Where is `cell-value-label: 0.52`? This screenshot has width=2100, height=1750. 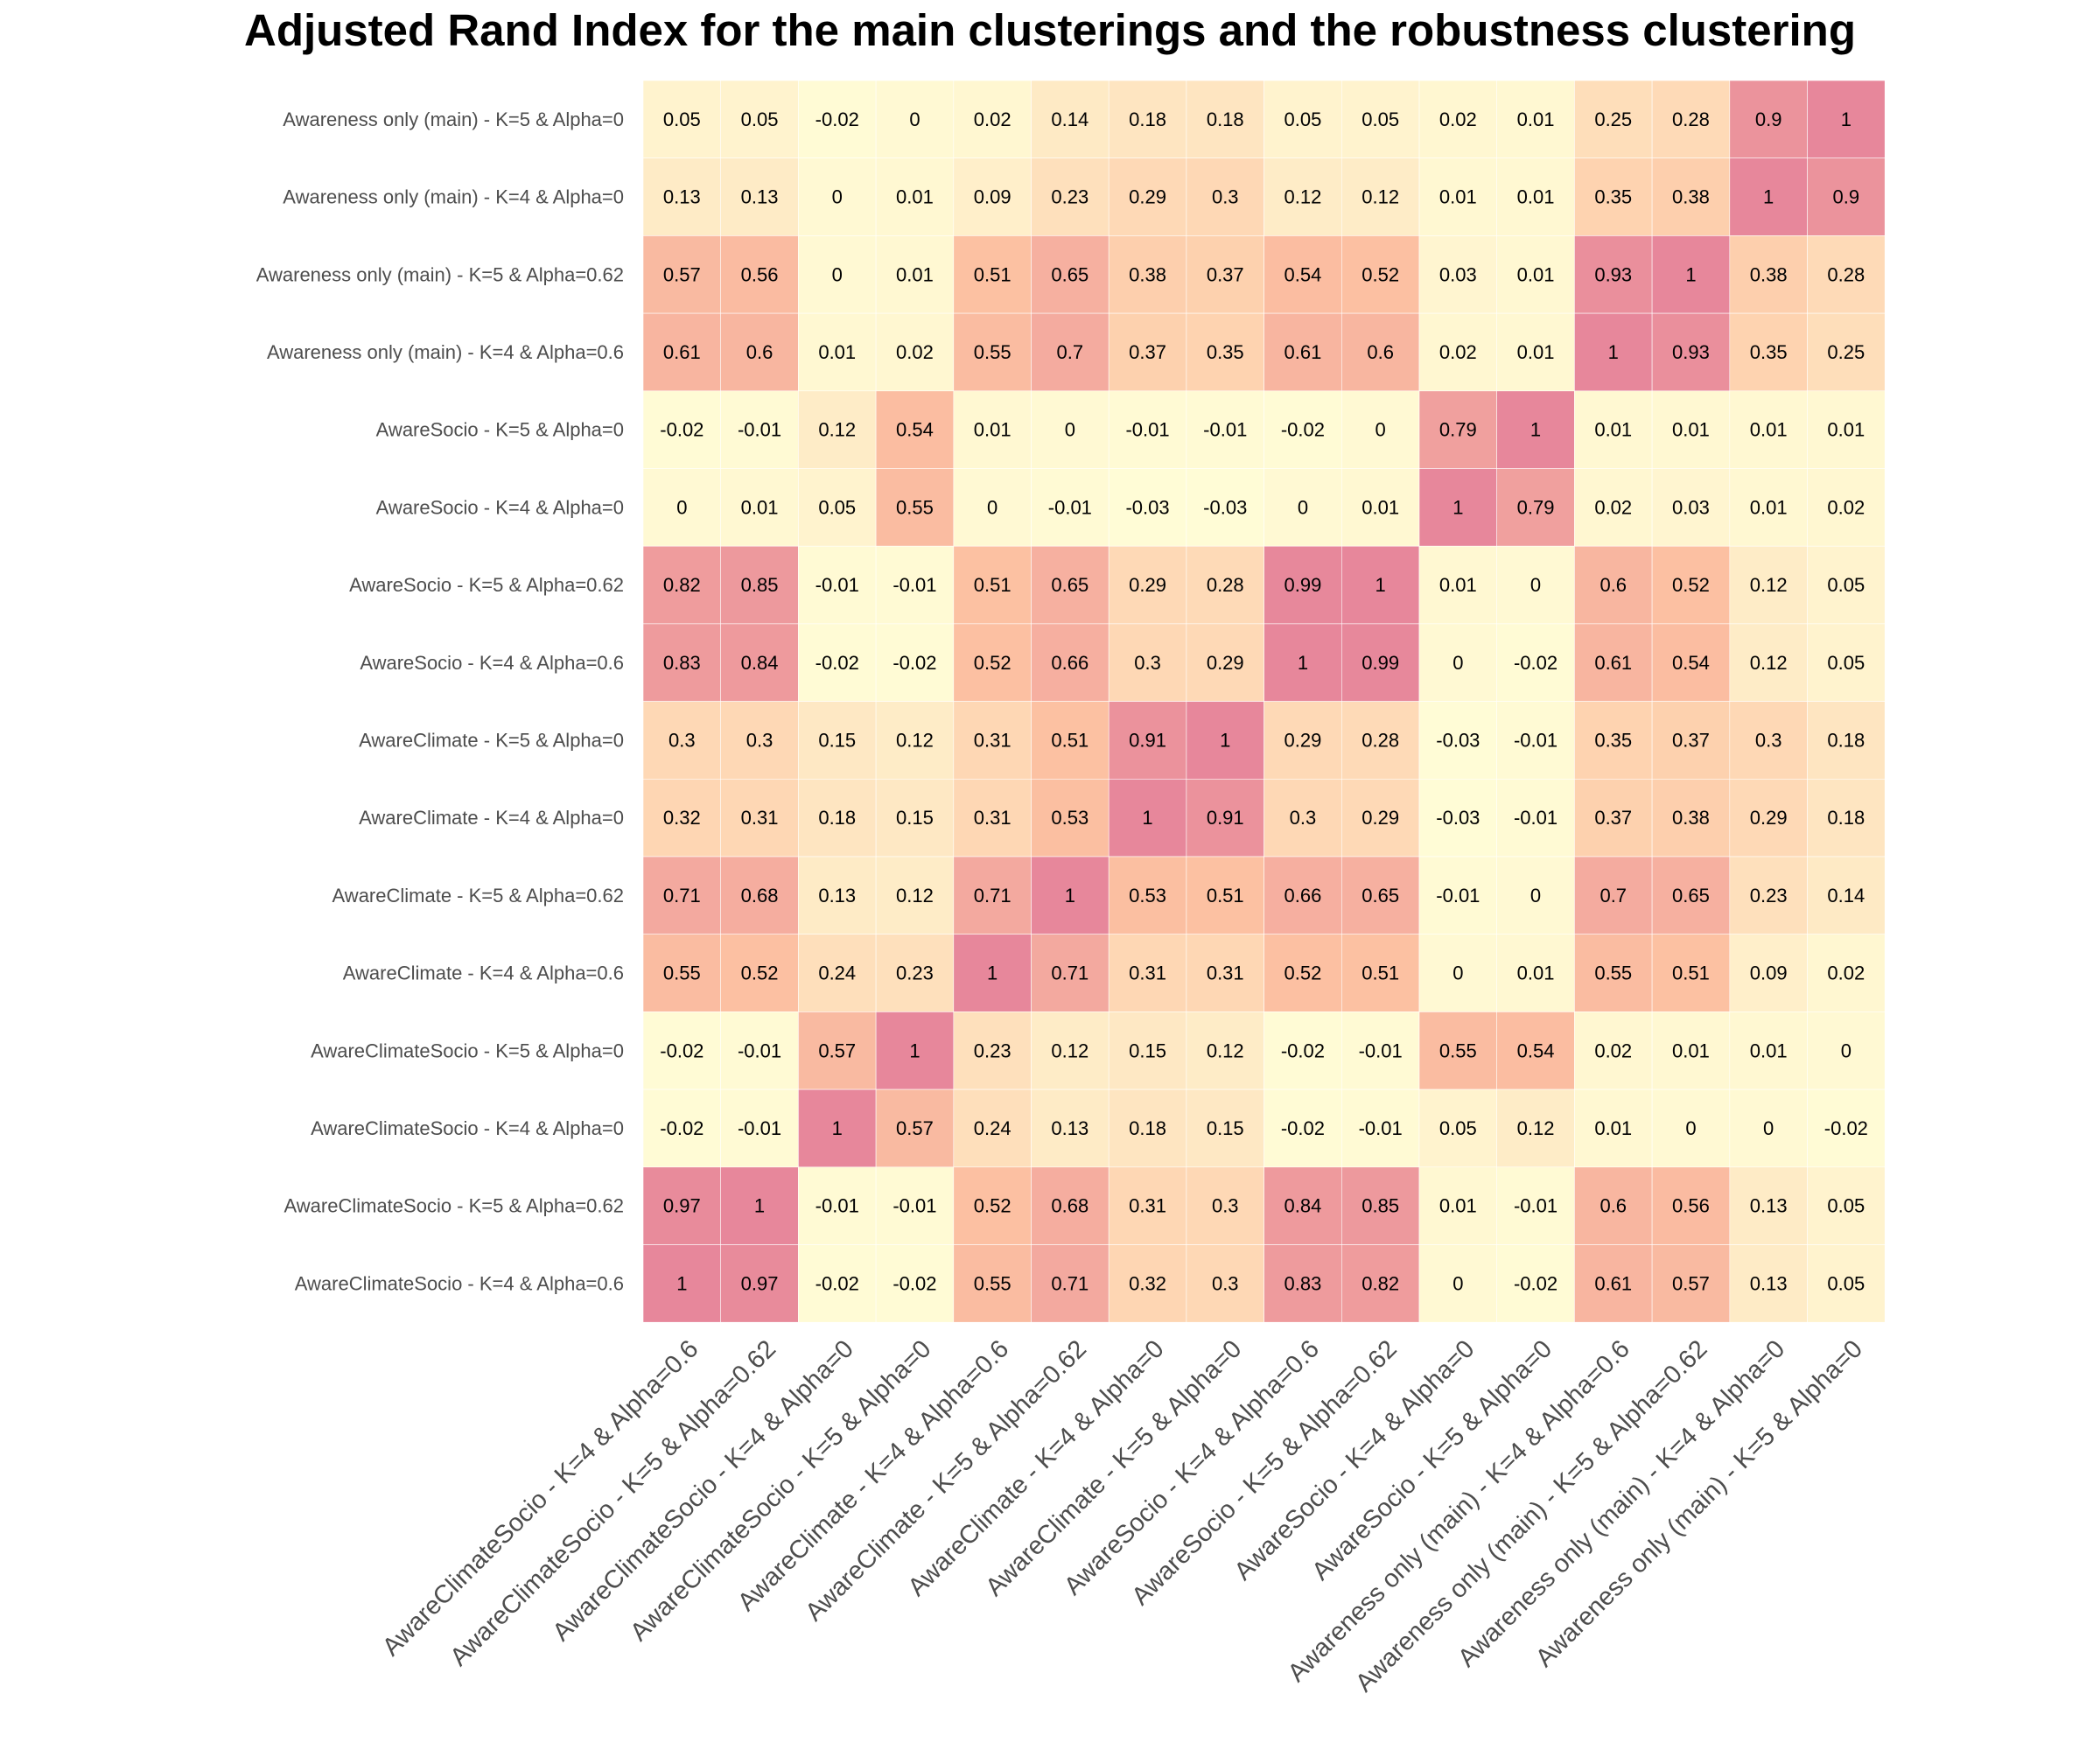
cell-value-label: 0.52 is located at coordinates (993, 663).